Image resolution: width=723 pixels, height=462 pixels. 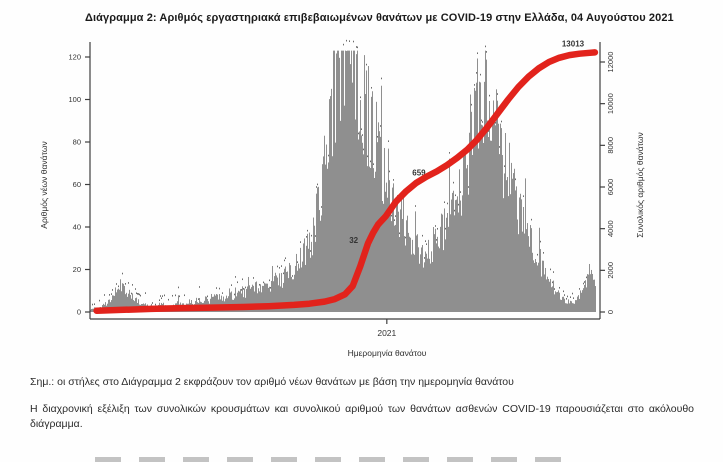 What do you see at coordinates (610, 62) in the screenshot?
I see `y-right-tick-label: 12000` at bounding box center [610, 62].